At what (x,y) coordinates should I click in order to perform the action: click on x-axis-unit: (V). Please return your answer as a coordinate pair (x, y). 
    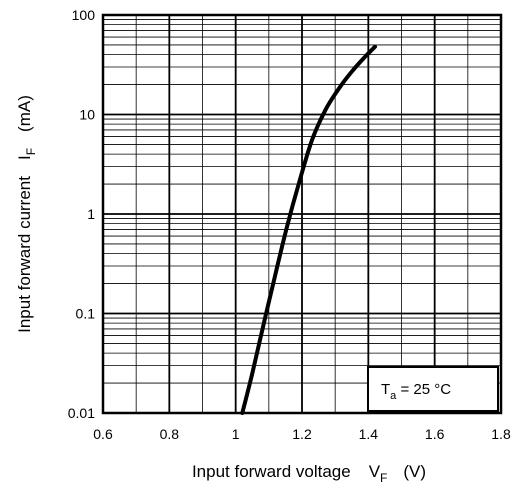
    Looking at the image, I should click on (414, 471).